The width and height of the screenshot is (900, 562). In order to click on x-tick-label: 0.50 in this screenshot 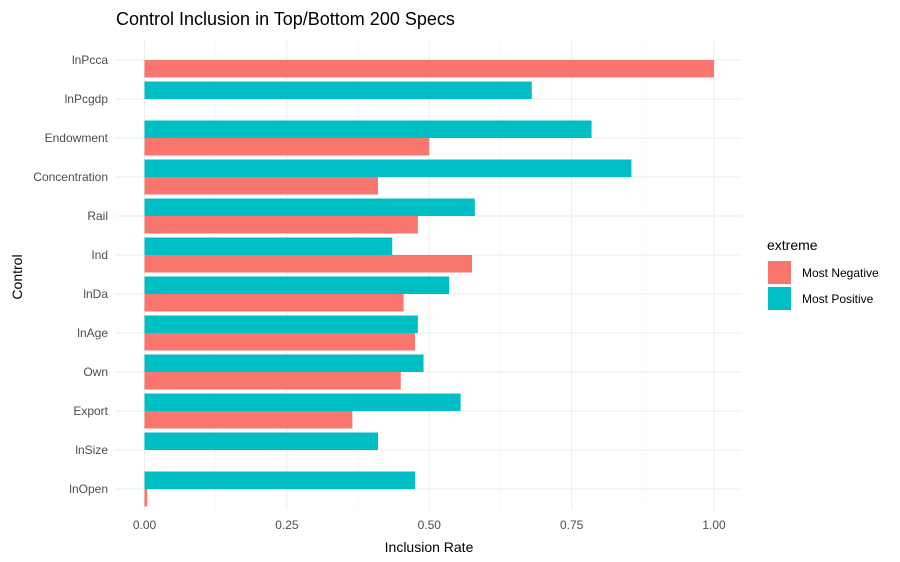, I will do `click(430, 525)`.